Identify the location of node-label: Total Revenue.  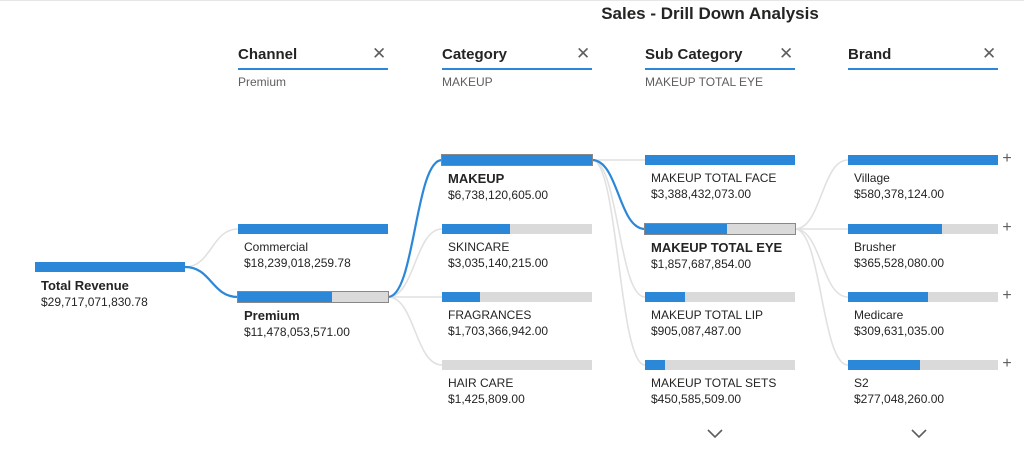
(85, 285).